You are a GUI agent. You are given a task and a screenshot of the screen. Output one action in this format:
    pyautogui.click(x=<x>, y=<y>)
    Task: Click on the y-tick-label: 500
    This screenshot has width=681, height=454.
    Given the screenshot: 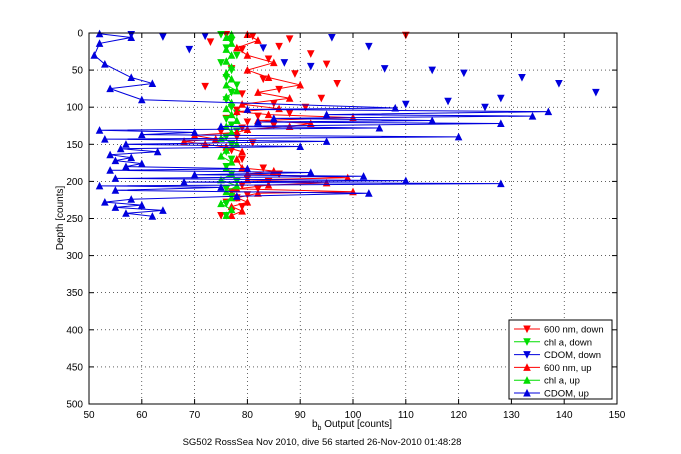 What is the action you would take?
    pyautogui.click(x=74, y=405)
    